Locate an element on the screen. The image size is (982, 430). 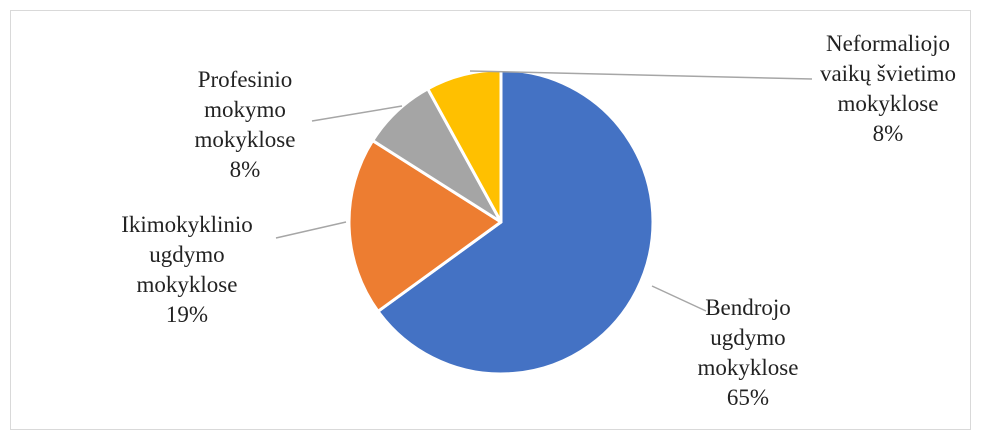
data-label-line: mokymo is located at coordinates (245, 109).